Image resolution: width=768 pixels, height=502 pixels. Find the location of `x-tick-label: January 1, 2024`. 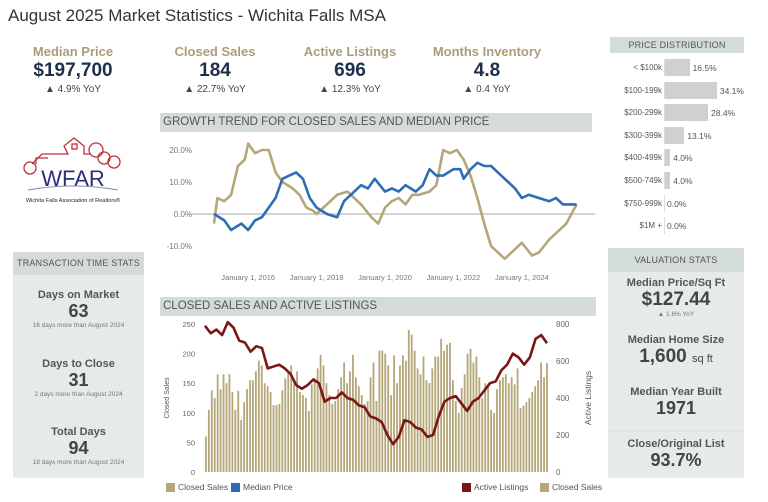

x-tick-label: January 1, 2024 is located at coordinates (522, 277).